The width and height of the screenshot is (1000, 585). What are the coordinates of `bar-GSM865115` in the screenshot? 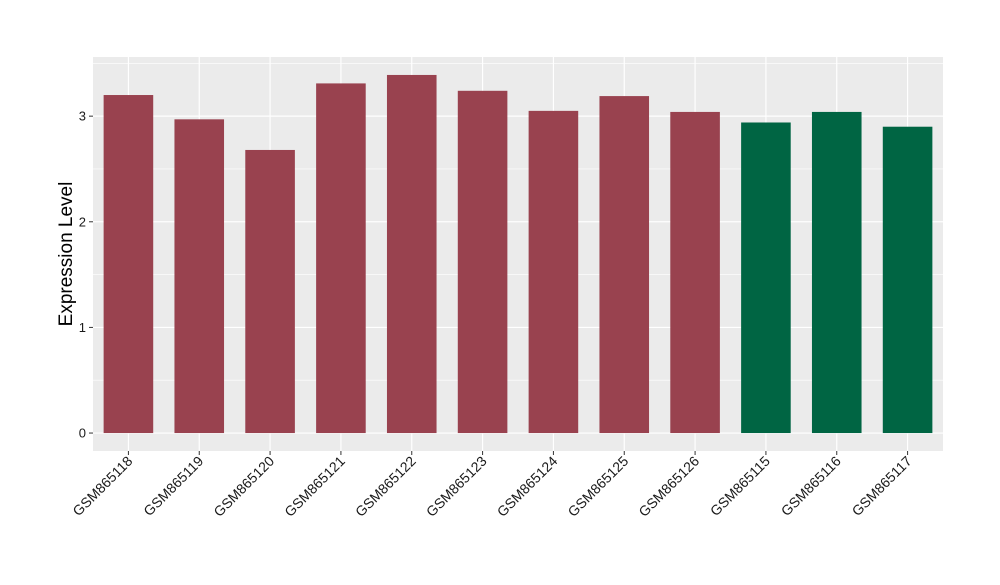 It's located at (766, 278).